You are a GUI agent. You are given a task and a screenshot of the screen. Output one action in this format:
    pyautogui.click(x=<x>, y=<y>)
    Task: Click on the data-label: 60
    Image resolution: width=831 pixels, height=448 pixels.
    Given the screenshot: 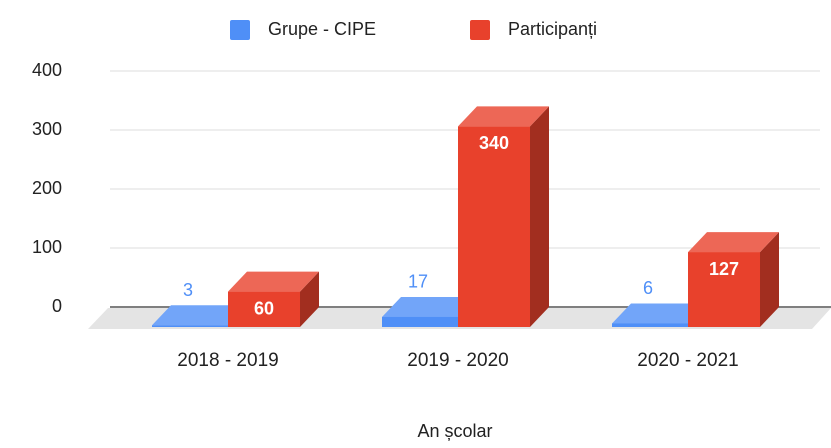 What is the action you would take?
    pyautogui.click(x=264, y=308)
    